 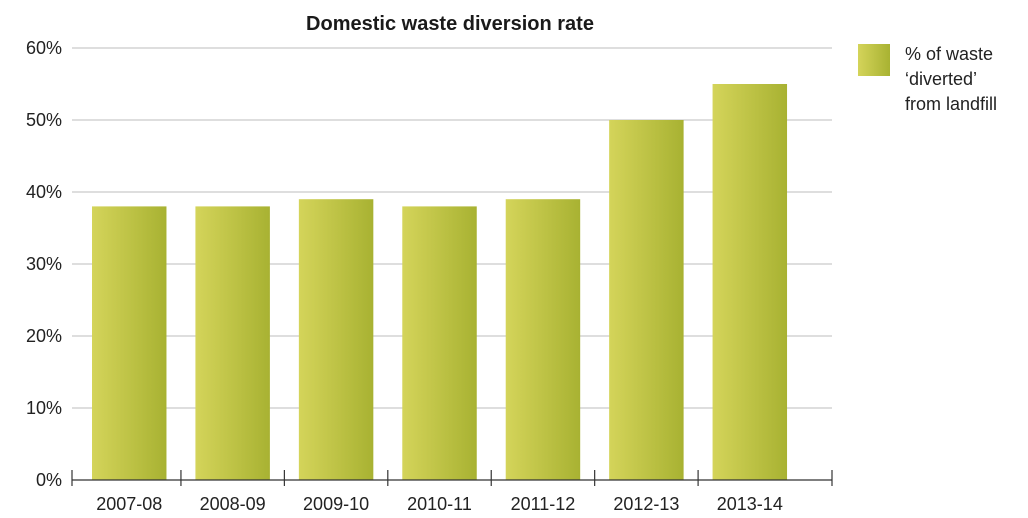 I want to click on x-tick-label: 2010-11, so click(x=439, y=504).